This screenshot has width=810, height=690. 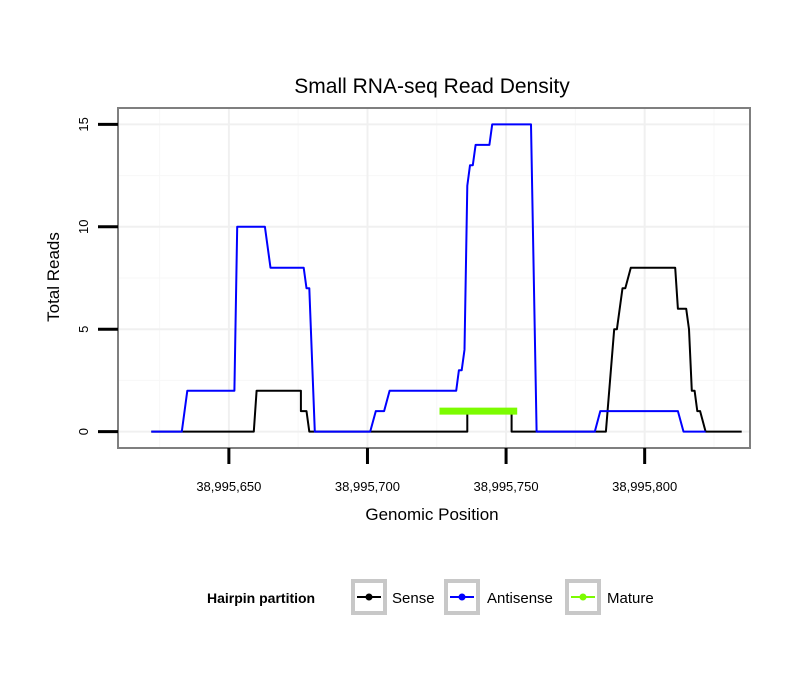 What do you see at coordinates (436, 471) in the screenshot?
I see `x-axis: 38,995,650 38,995,700 38,995,750 38,995,800` at bounding box center [436, 471].